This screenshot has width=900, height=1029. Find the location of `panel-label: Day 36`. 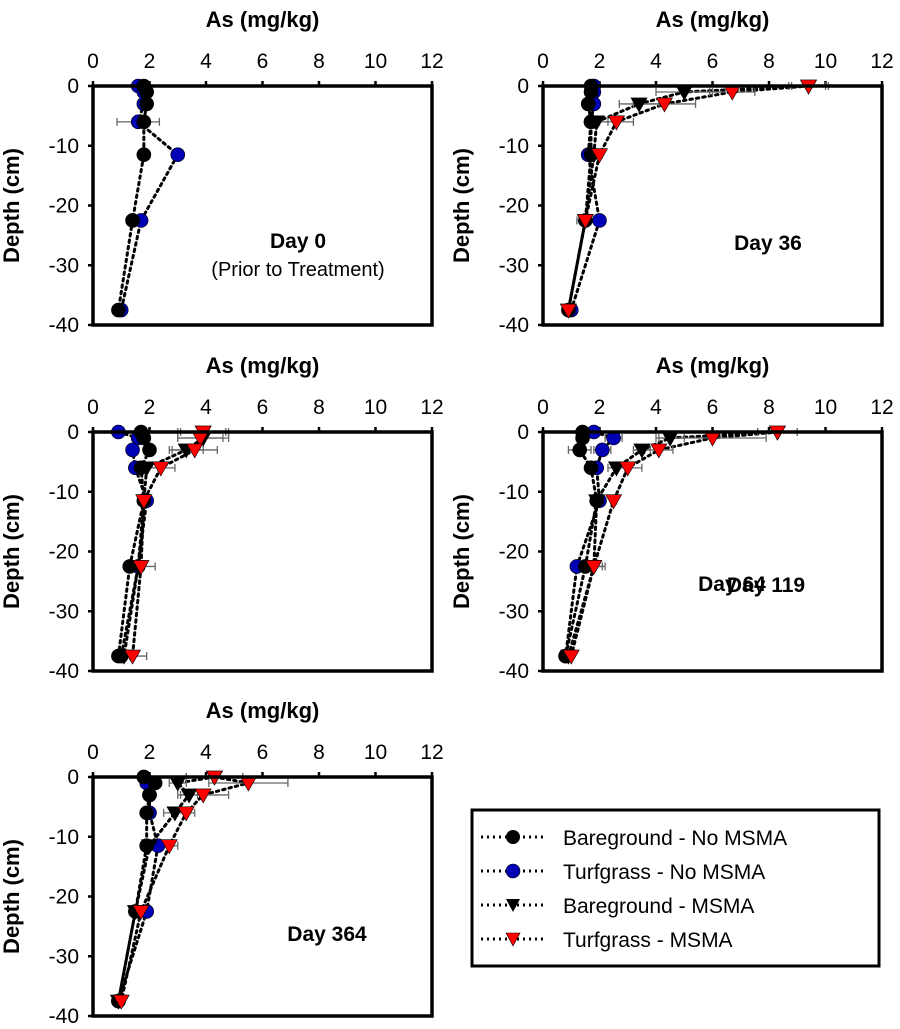

panel-label: Day 36 is located at coordinates (768, 243).